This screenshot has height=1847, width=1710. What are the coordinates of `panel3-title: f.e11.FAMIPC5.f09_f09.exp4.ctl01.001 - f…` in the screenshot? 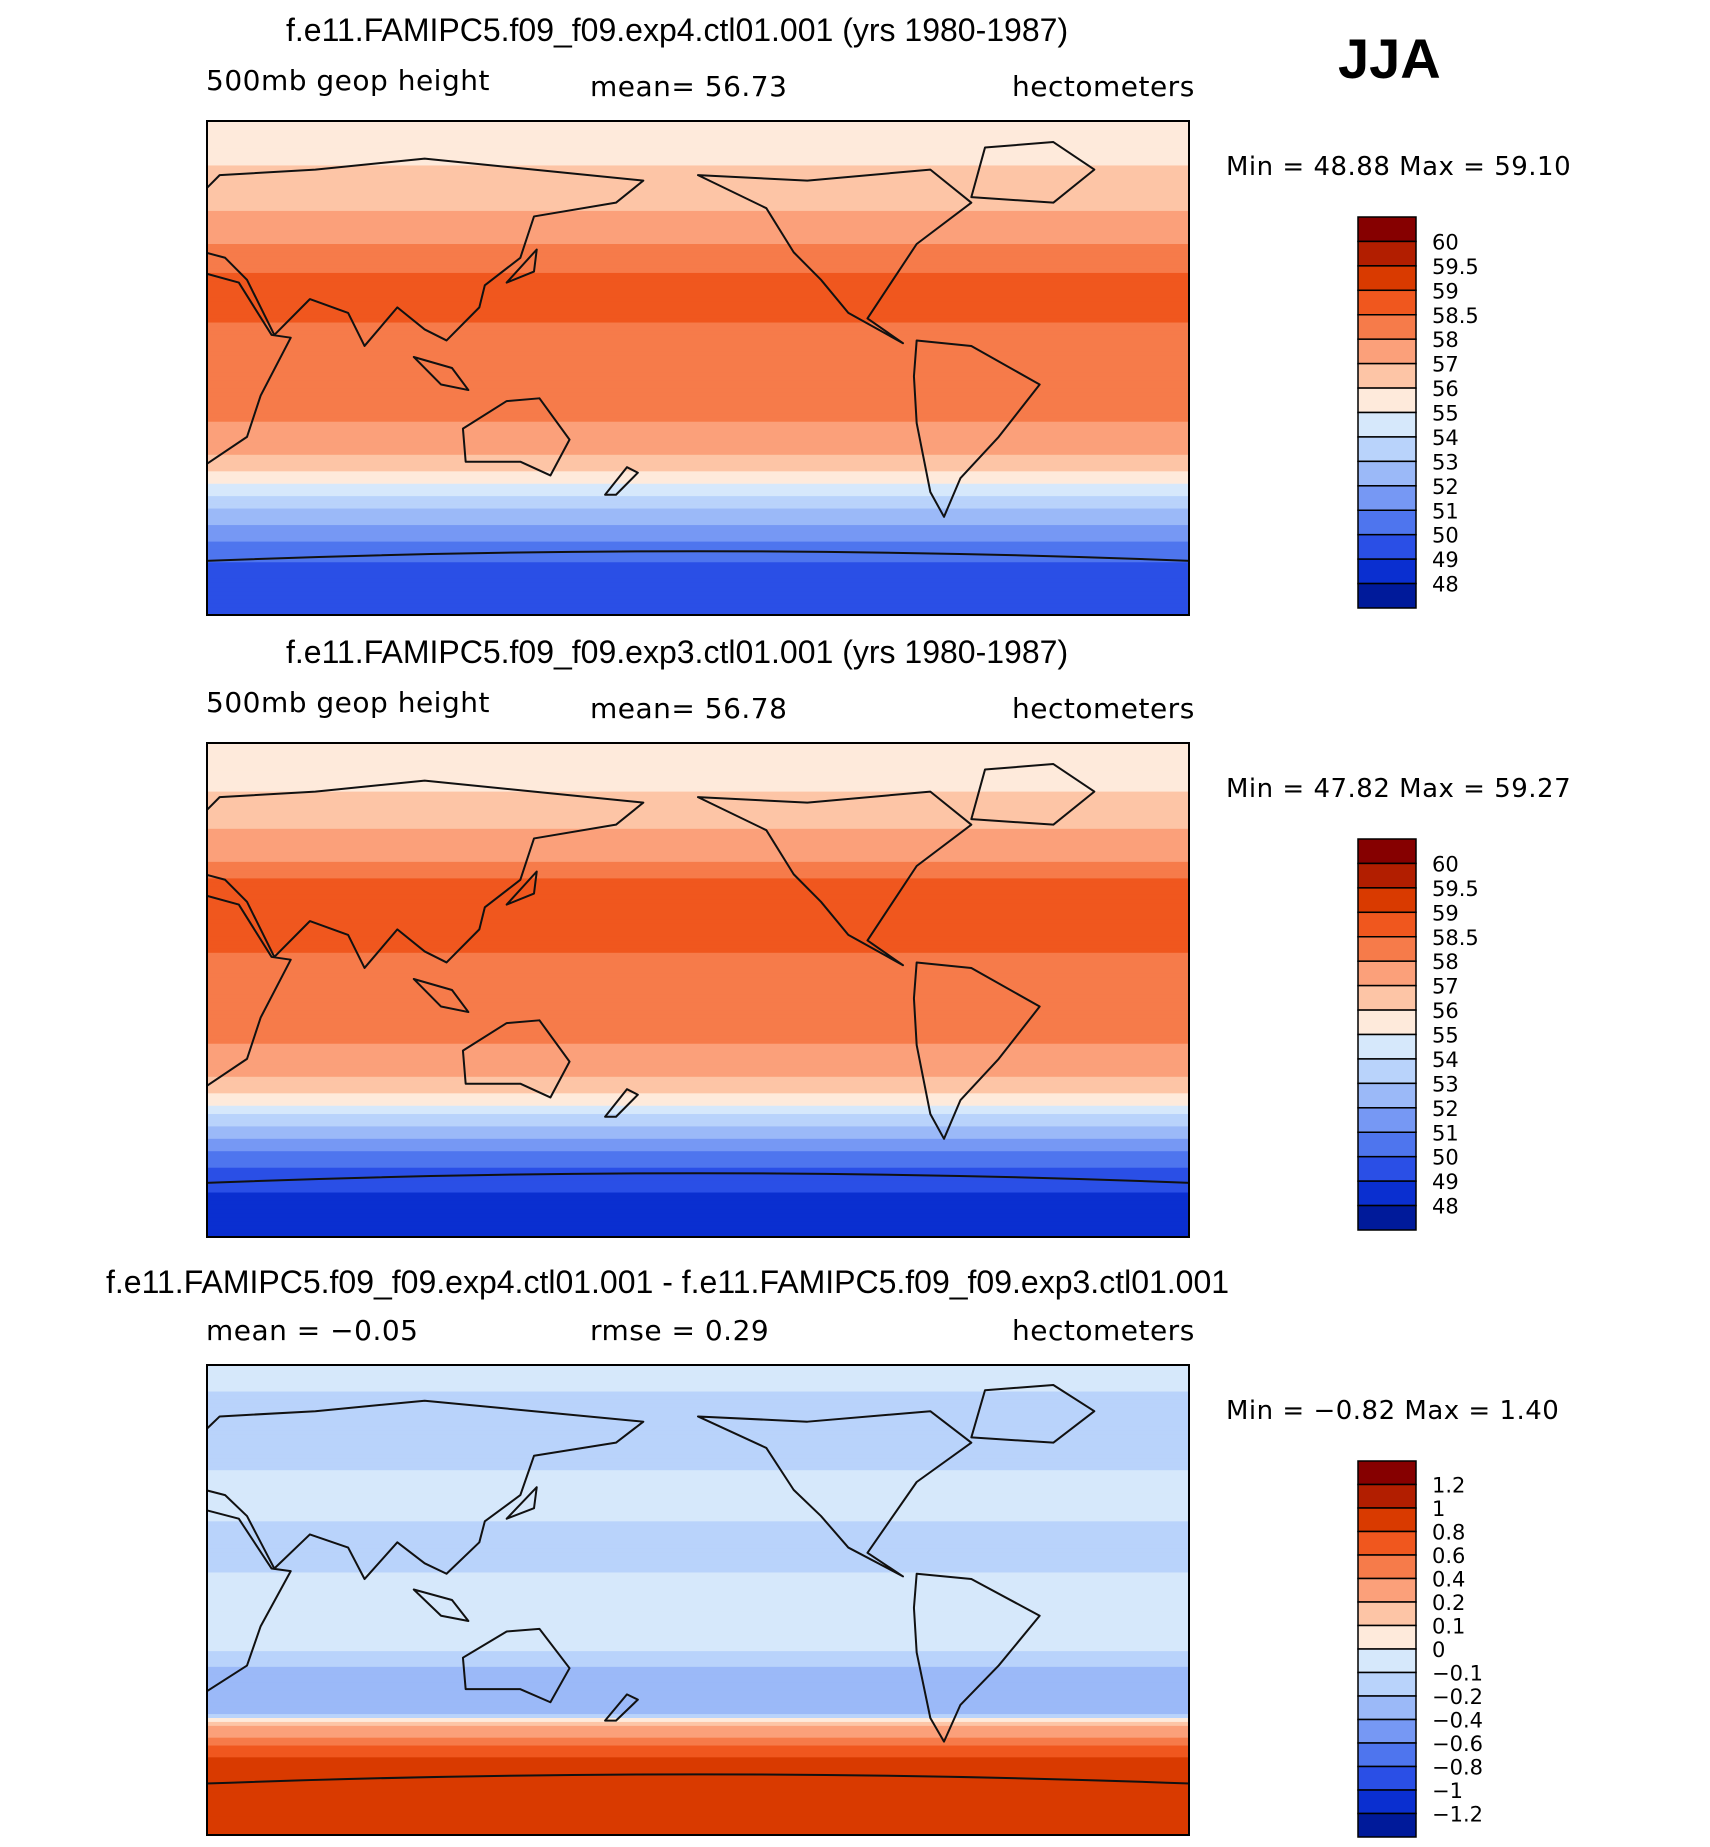 It's located at (668, 1282).